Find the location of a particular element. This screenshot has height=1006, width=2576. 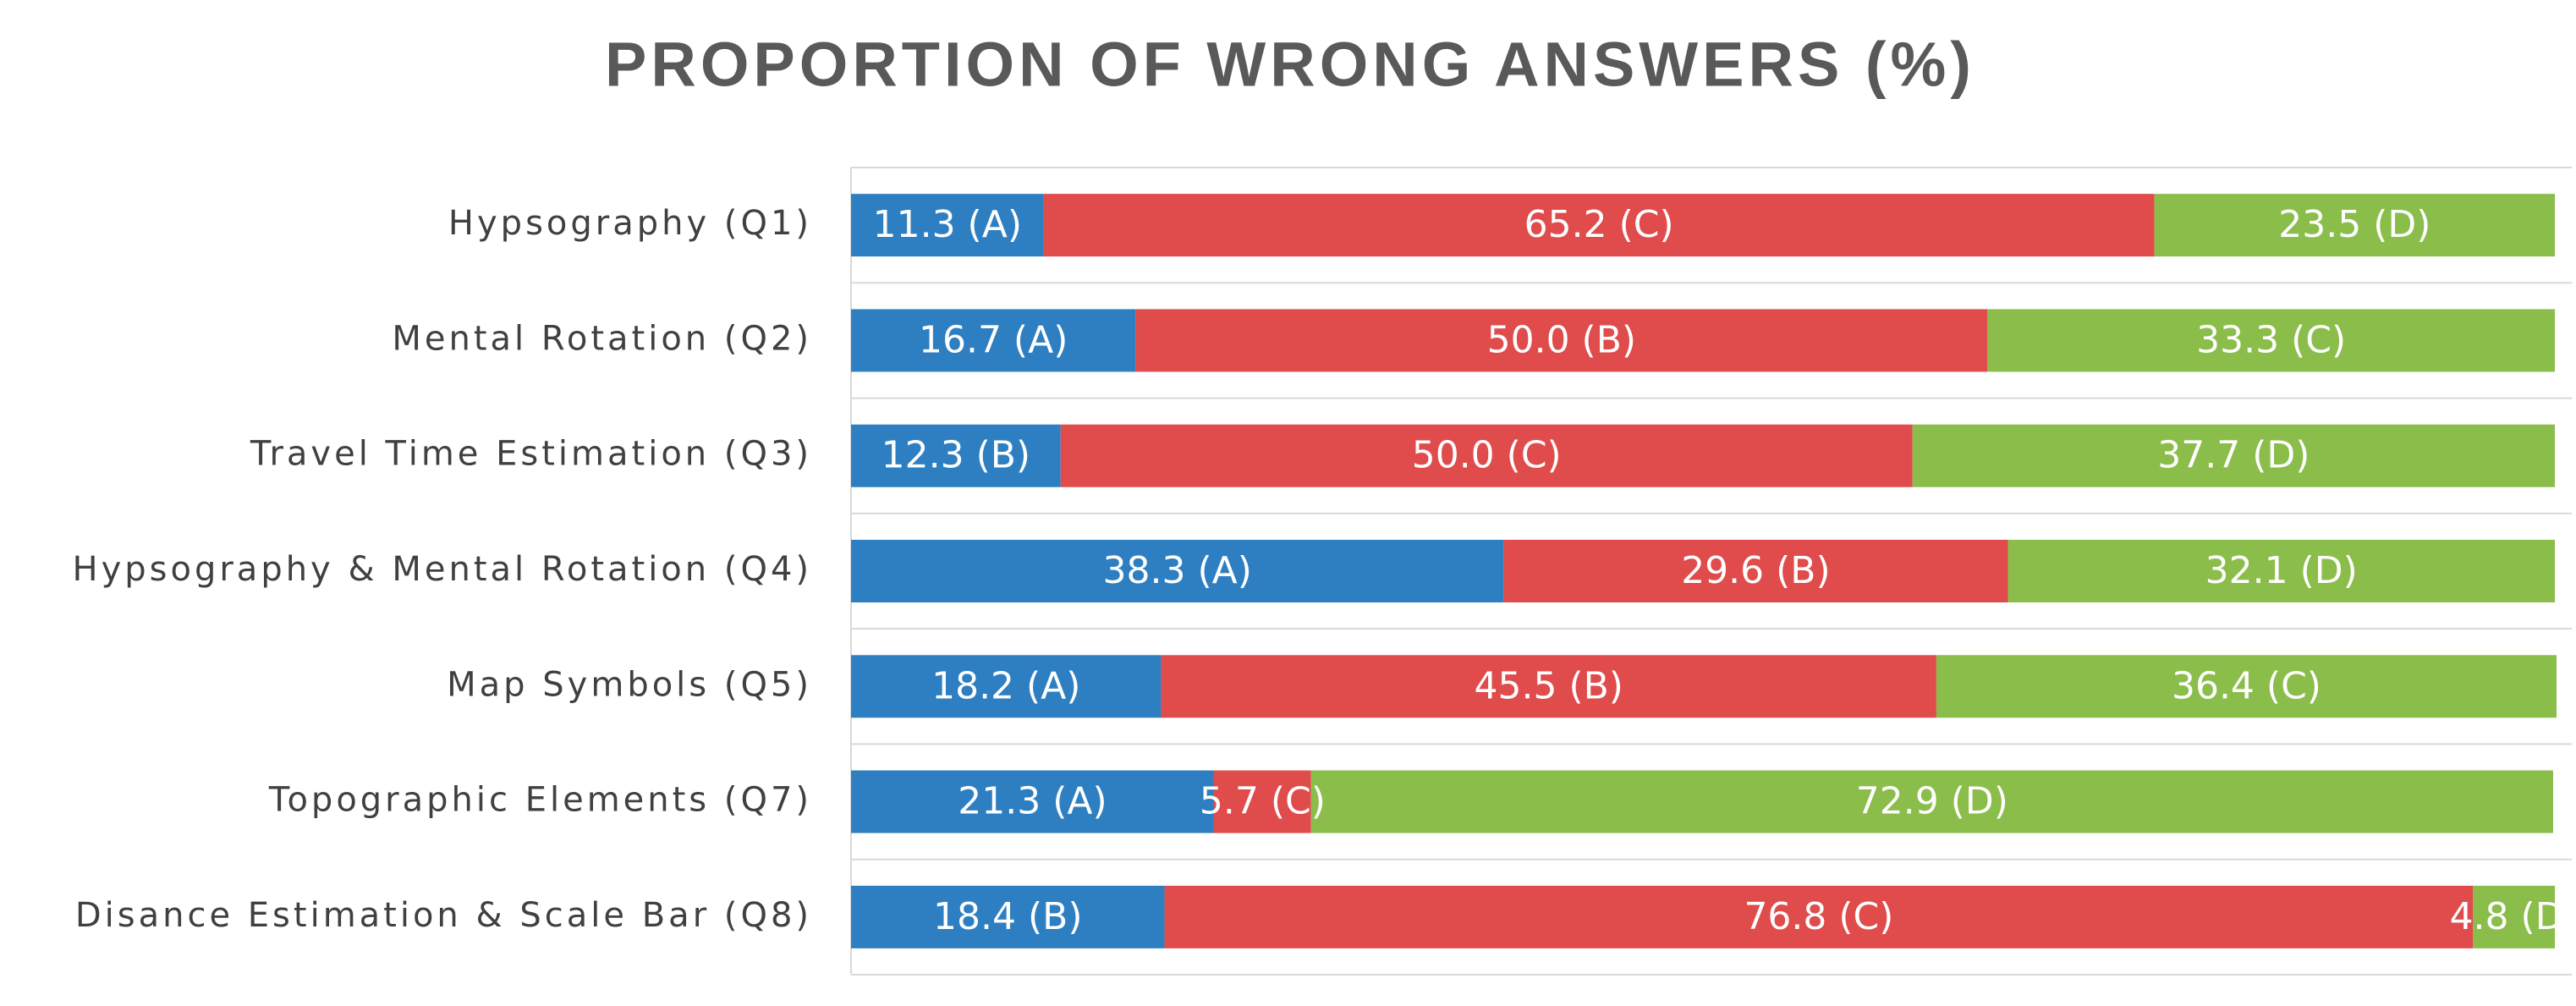

value-label: 4.8 (D) is located at coordinates (2513, 916).